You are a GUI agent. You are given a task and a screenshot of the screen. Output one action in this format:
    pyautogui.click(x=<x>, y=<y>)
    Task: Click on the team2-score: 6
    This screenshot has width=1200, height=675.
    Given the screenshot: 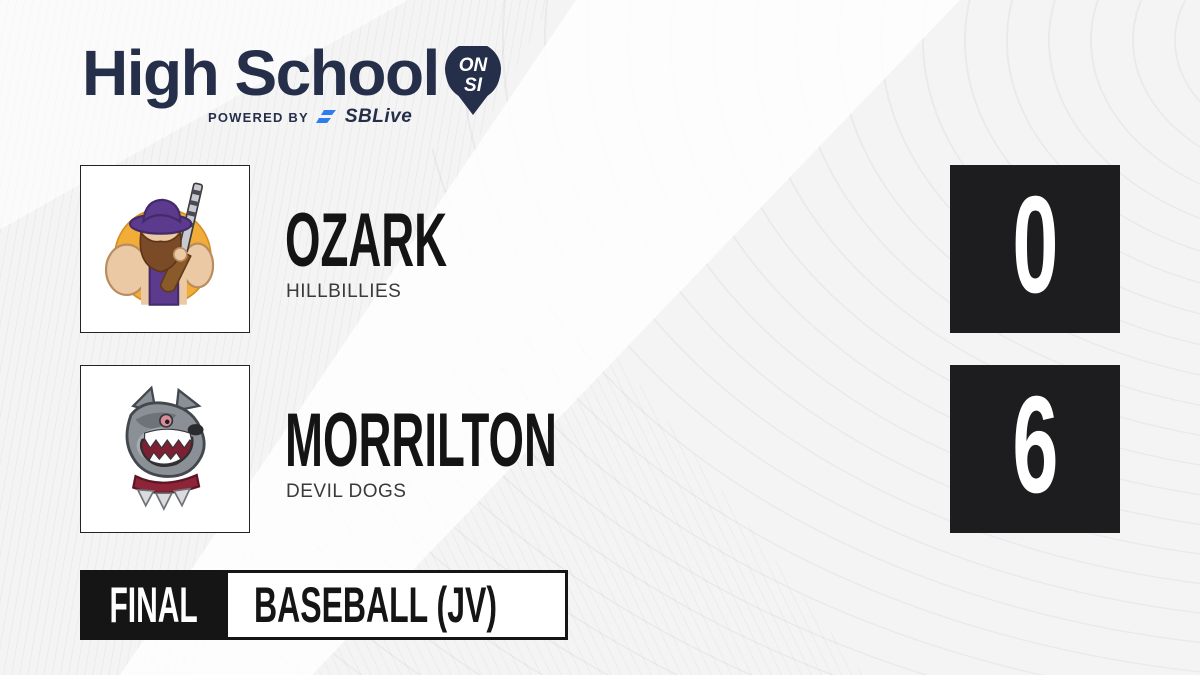 What is the action you would take?
    pyautogui.click(x=1035, y=445)
    